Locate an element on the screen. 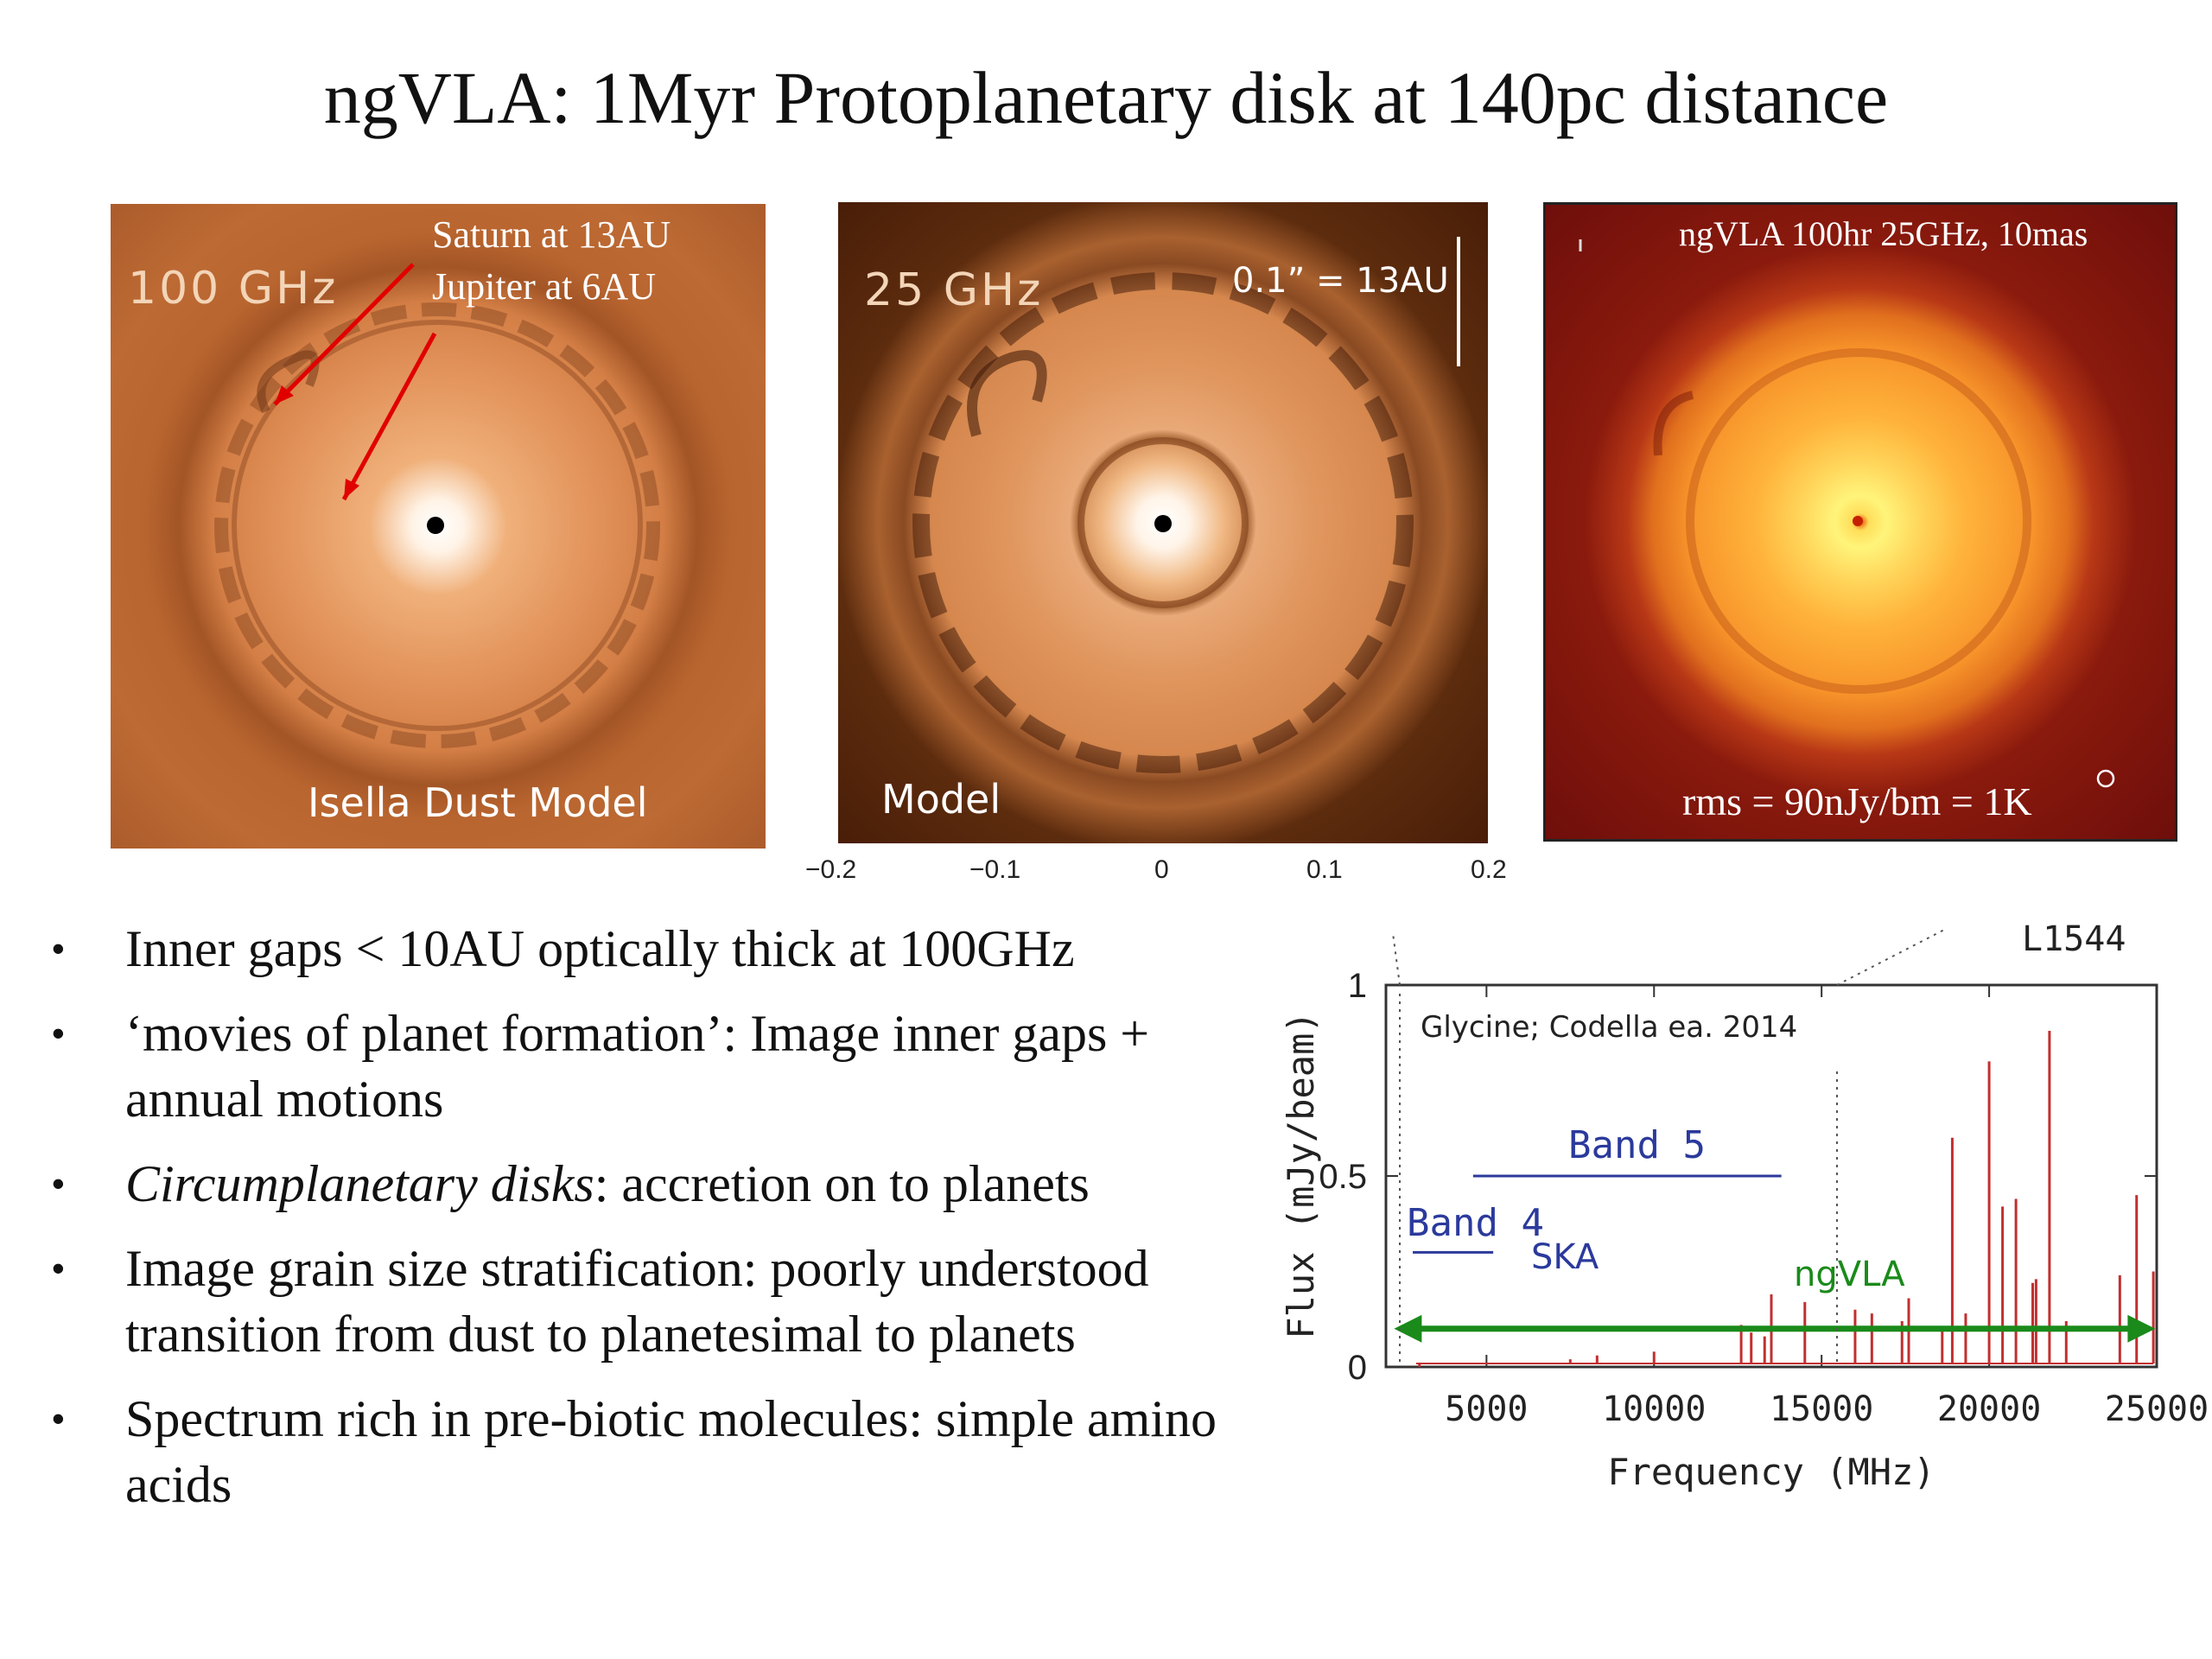 This screenshot has height=1659, width=2212. y-tick-label: 1 is located at coordinates (1357, 986).